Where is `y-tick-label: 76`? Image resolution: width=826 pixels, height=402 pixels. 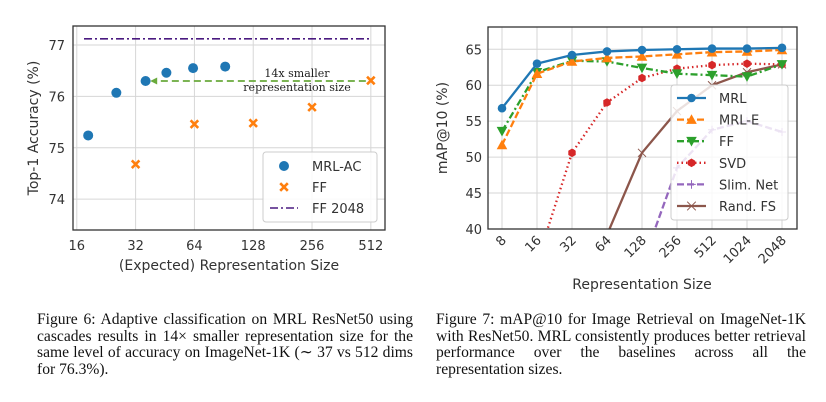 y-tick-label: 76 is located at coordinates (56, 97).